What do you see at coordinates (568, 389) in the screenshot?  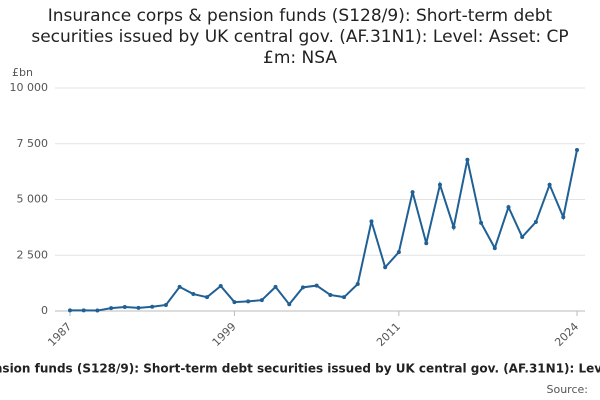 I see `source: Source:` at bounding box center [568, 389].